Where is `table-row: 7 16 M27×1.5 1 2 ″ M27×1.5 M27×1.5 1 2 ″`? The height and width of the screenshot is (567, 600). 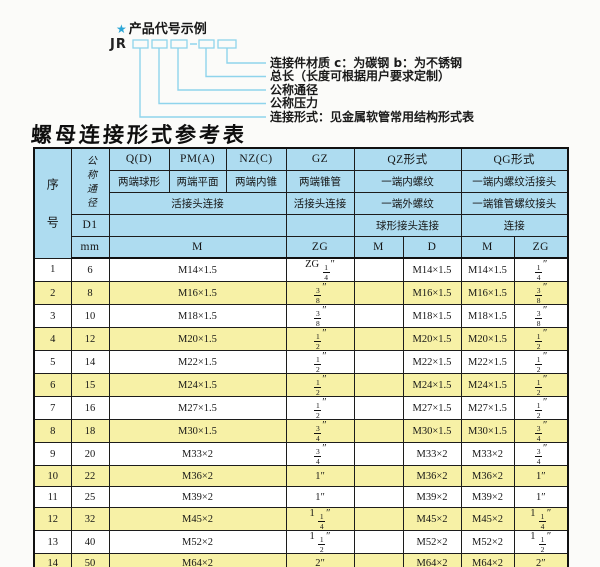 table-row: 7 16 M27×1.5 1 2 ″ M27×1.5 M27×1.5 1 2 ″ is located at coordinates (301, 408).